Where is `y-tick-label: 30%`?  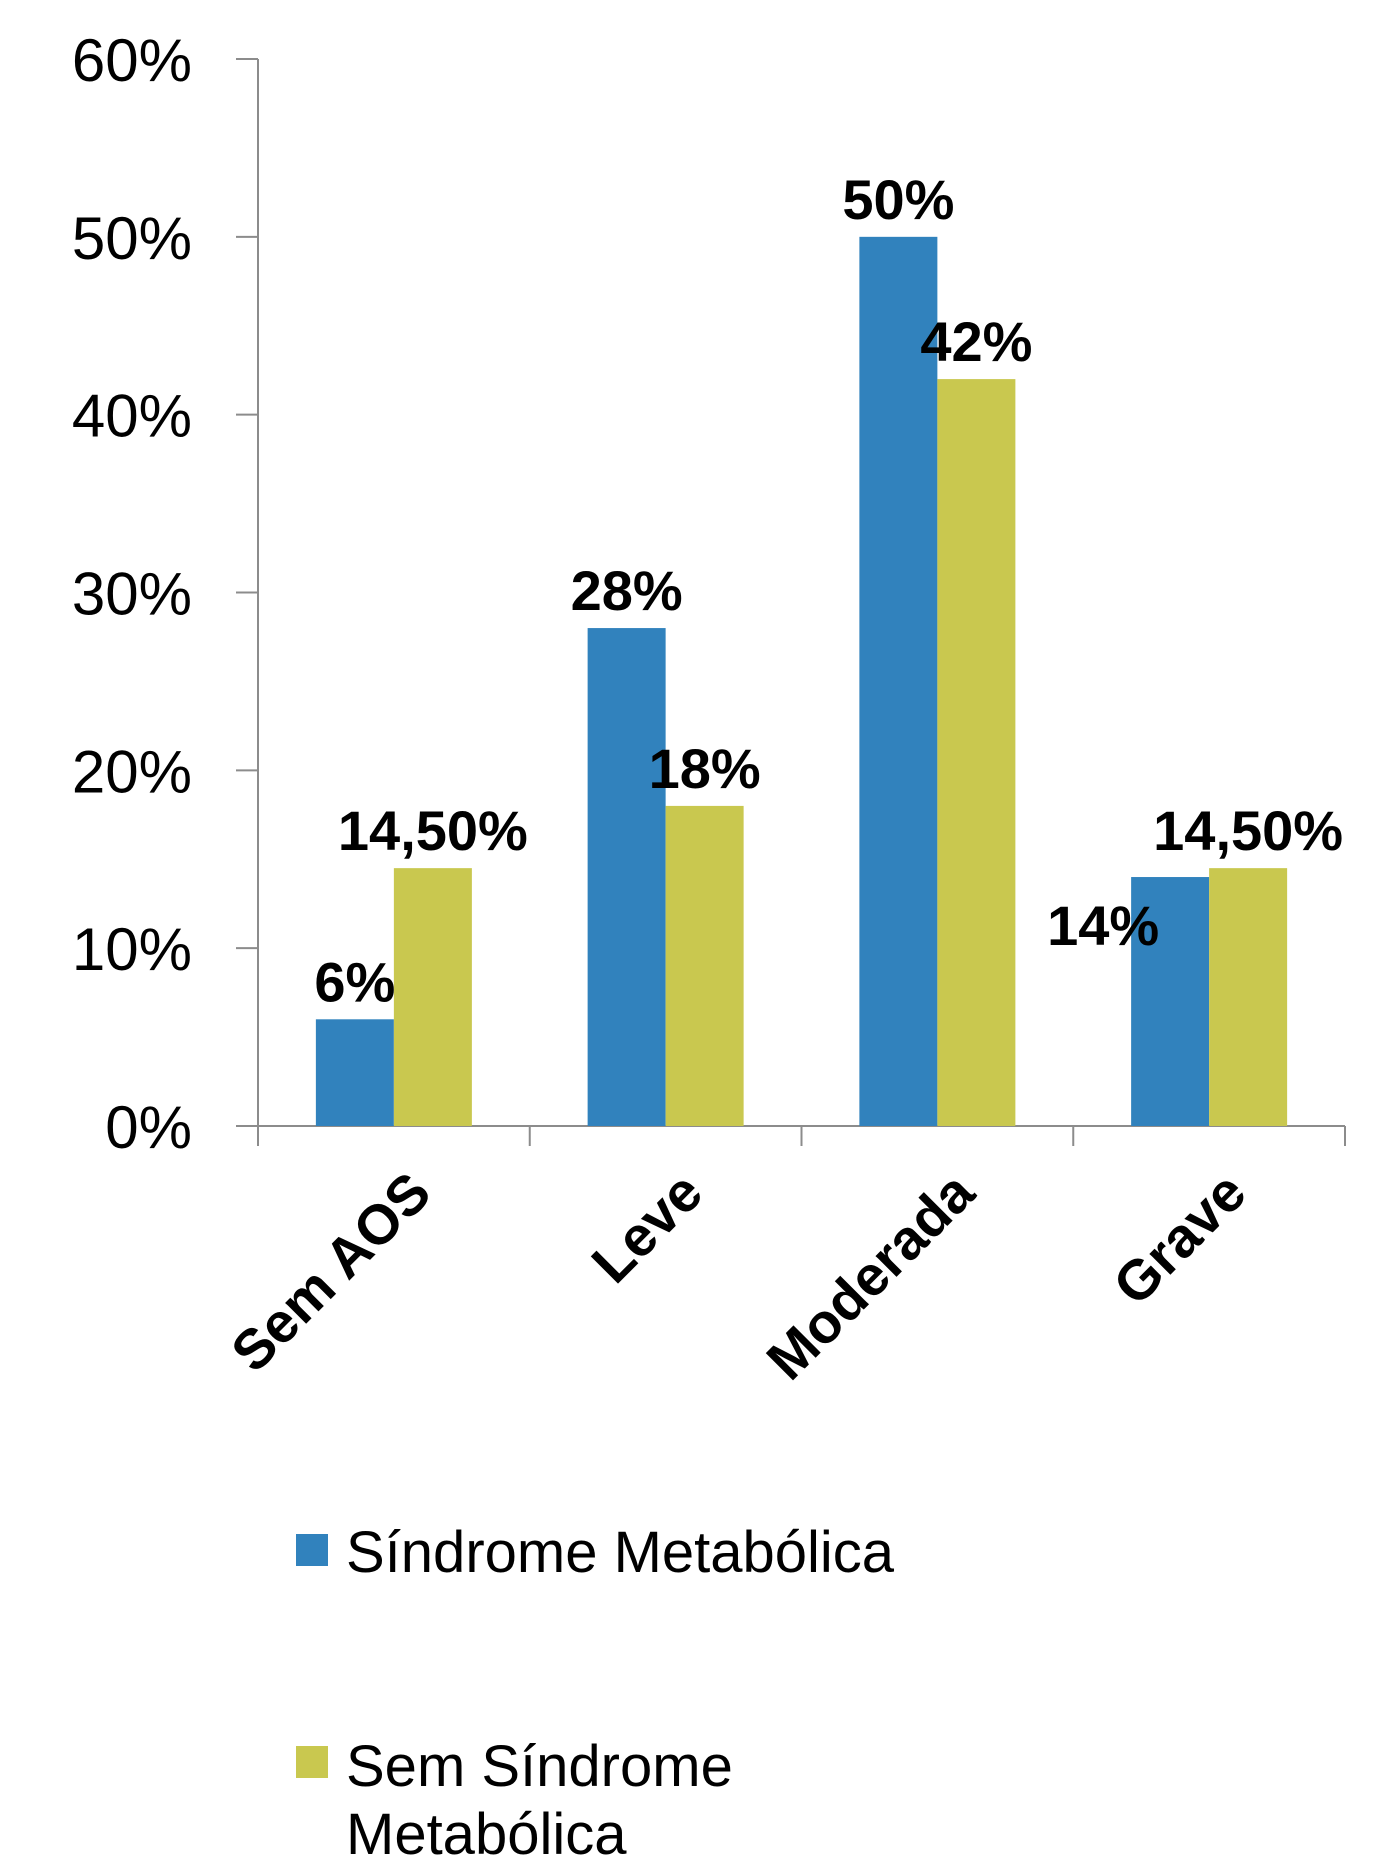 y-tick-label: 30% is located at coordinates (132, 594).